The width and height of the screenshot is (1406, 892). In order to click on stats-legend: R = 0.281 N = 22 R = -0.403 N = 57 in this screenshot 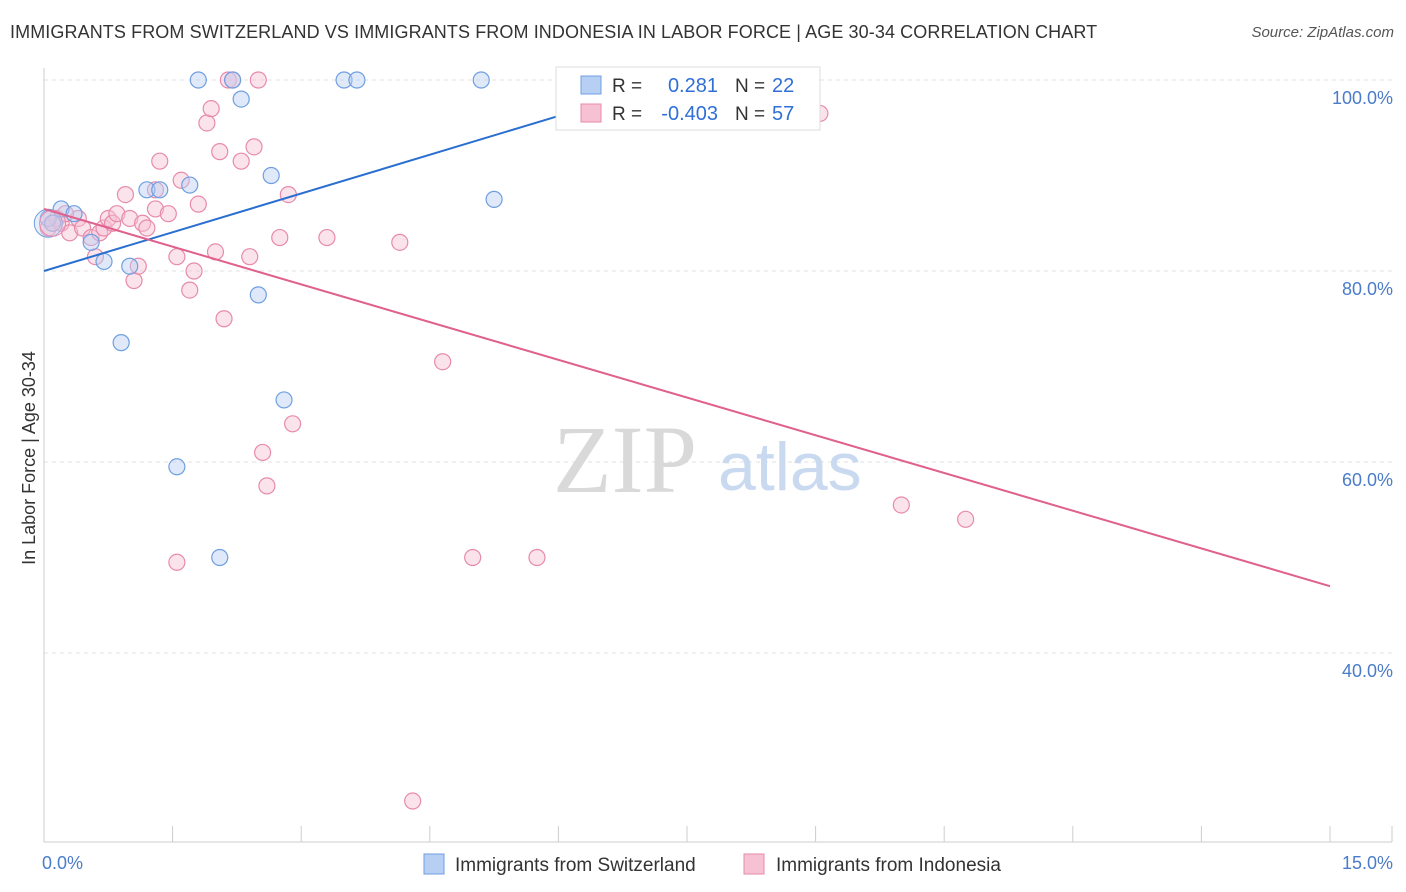, I will do `click(688, 98)`.